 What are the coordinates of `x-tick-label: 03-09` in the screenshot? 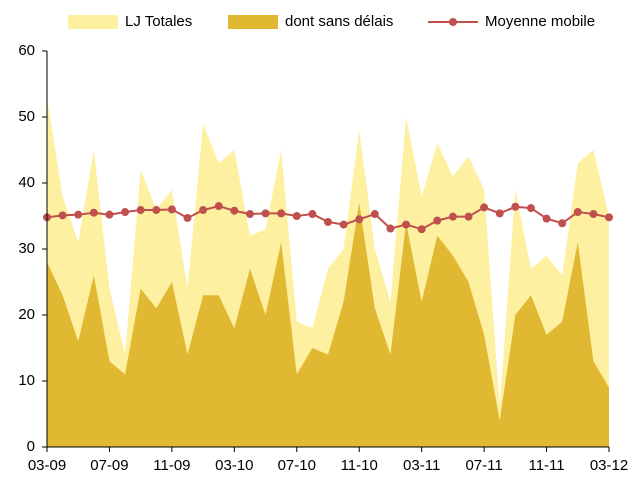 It's located at (47, 465).